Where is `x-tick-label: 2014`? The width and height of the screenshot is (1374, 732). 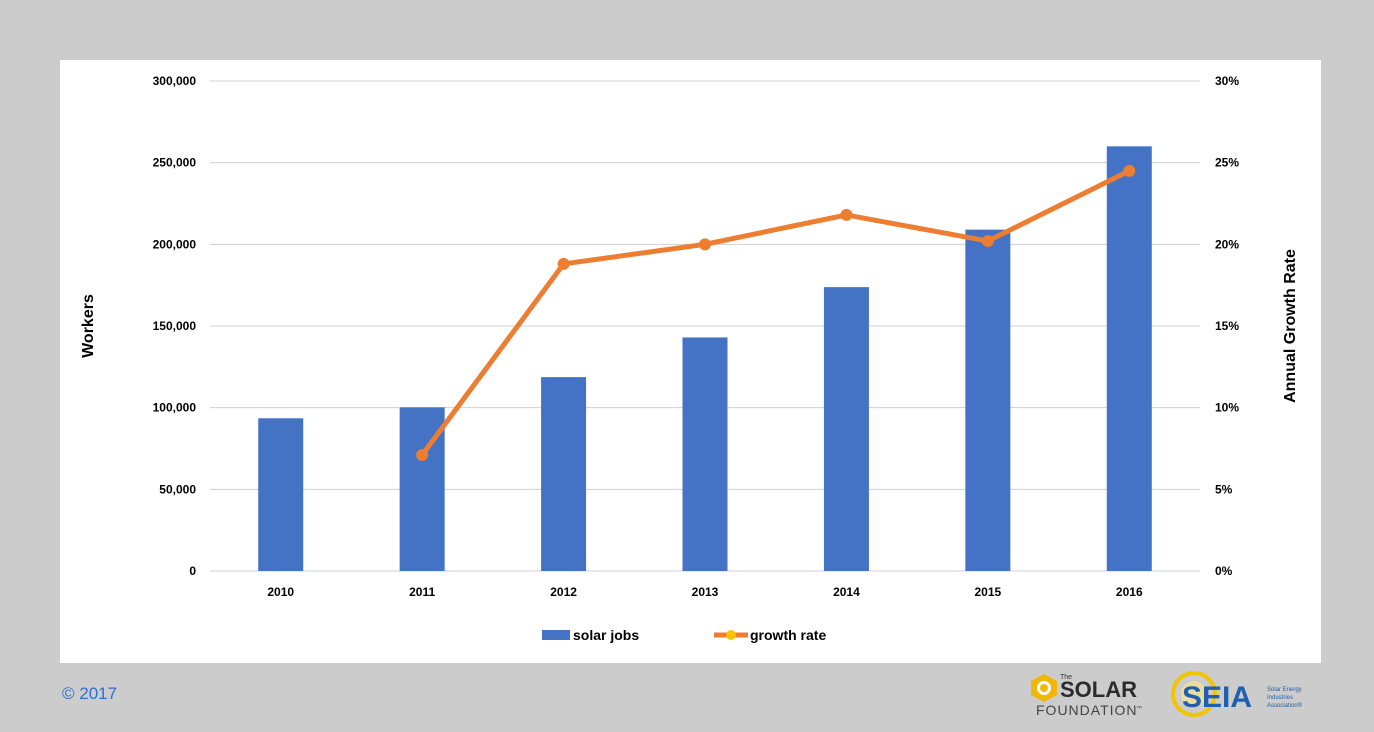 x-tick-label: 2014 is located at coordinates (846, 592).